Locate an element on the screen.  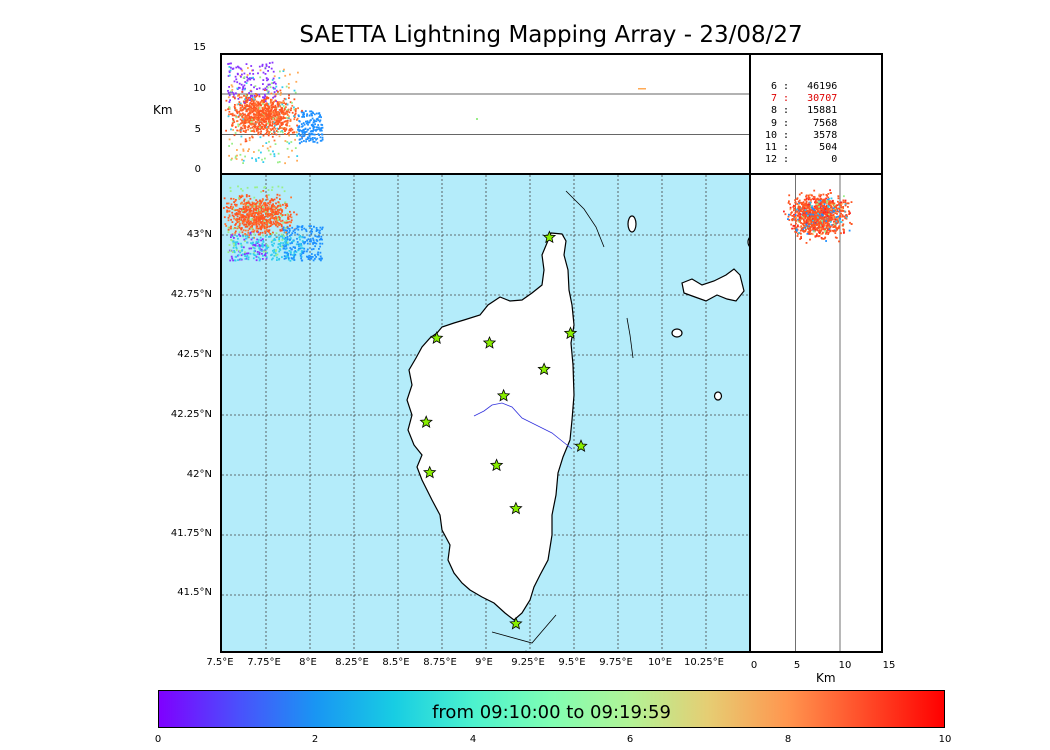
station-count-row: 9 : 7568 is located at coordinates (801, 123).